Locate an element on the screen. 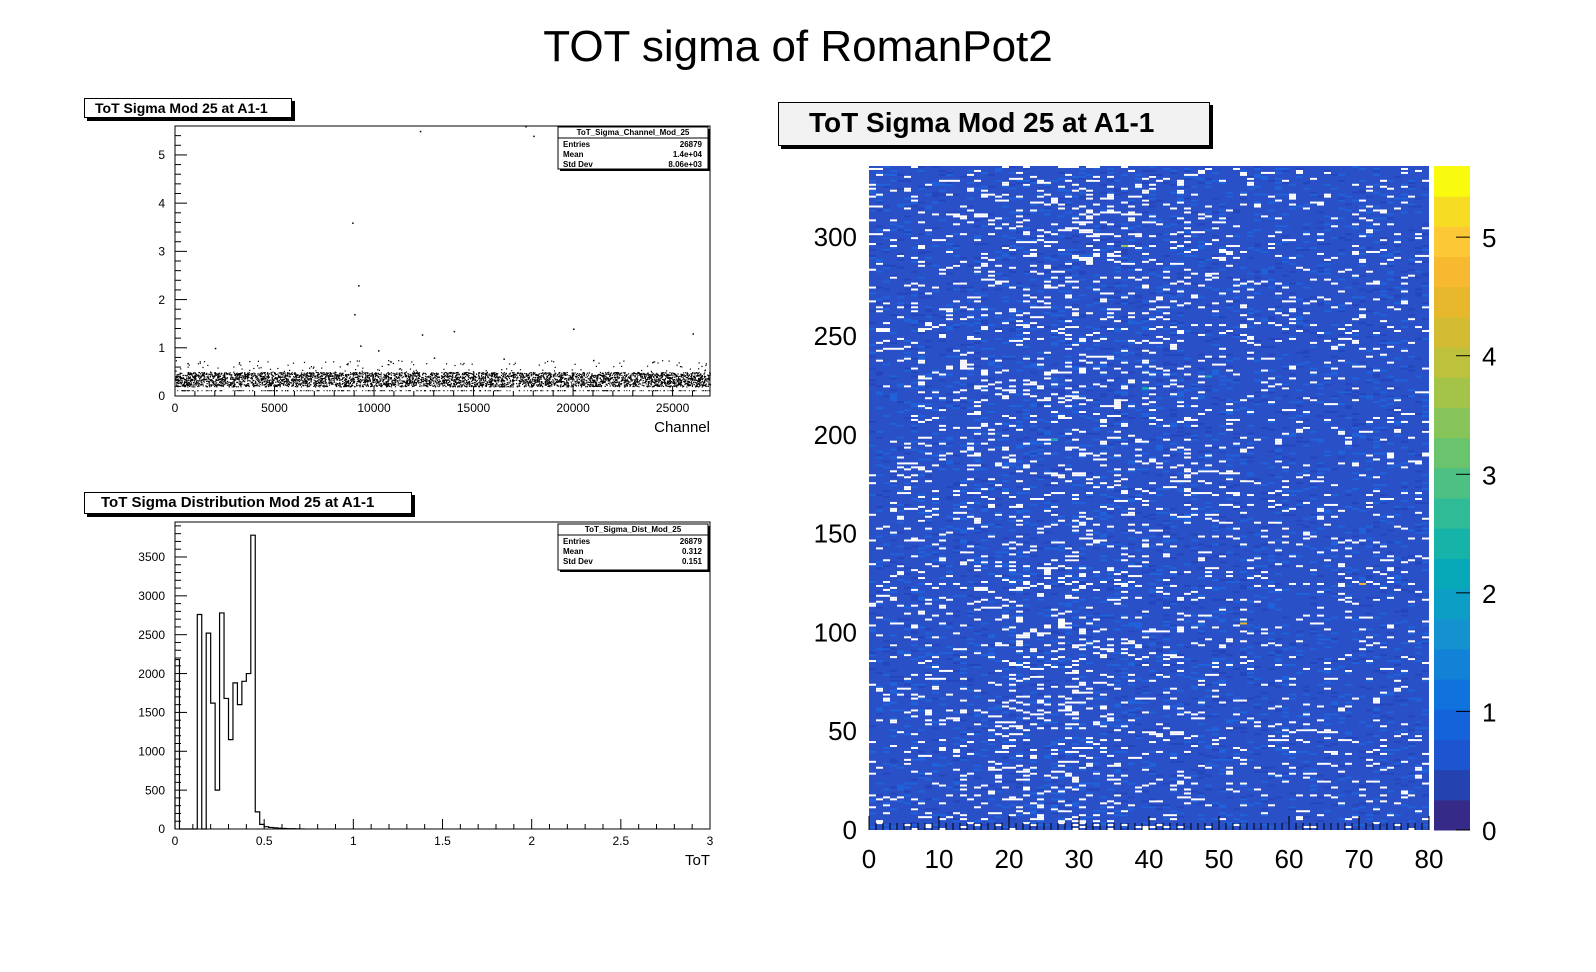  heatmap-cell is located at coordinates (998, 817).